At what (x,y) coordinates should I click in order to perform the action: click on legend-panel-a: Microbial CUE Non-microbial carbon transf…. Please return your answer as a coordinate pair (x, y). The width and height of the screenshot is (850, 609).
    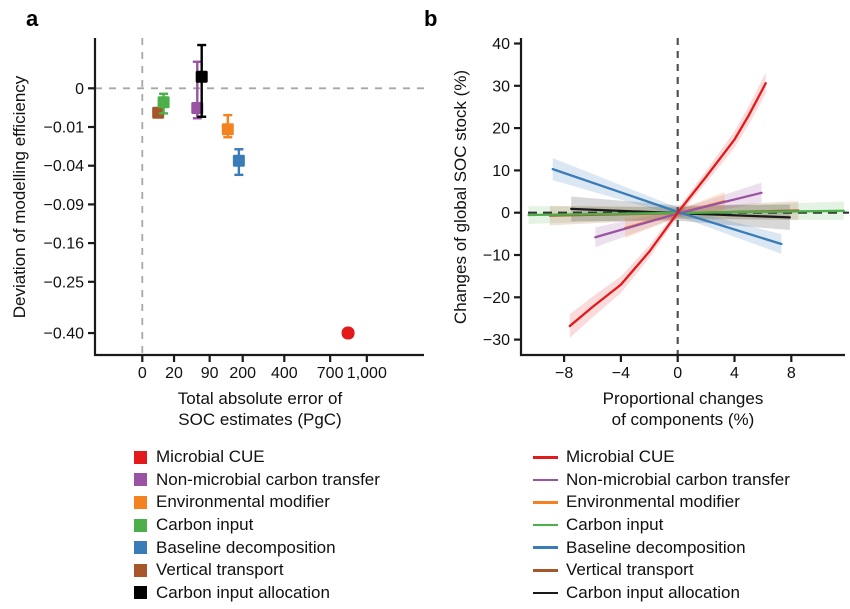
    Looking at the image, I should click on (257, 525).